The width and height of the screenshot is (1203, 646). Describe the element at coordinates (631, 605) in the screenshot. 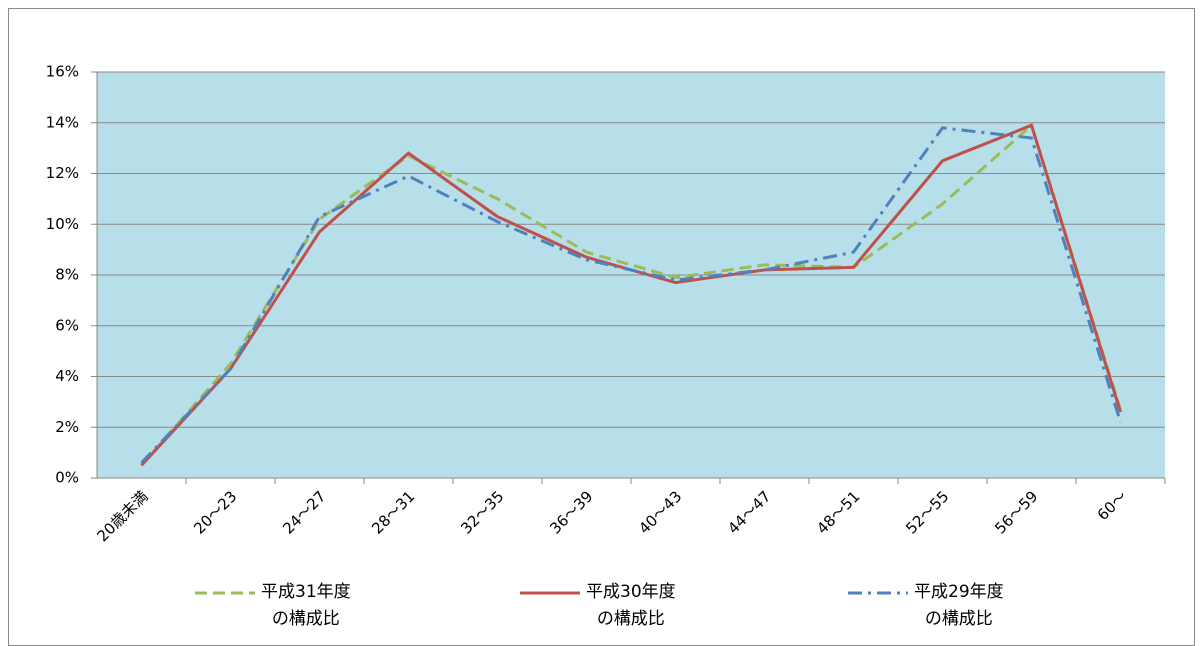

I see `legend-label: 平成30年度 の構成比` at that location.